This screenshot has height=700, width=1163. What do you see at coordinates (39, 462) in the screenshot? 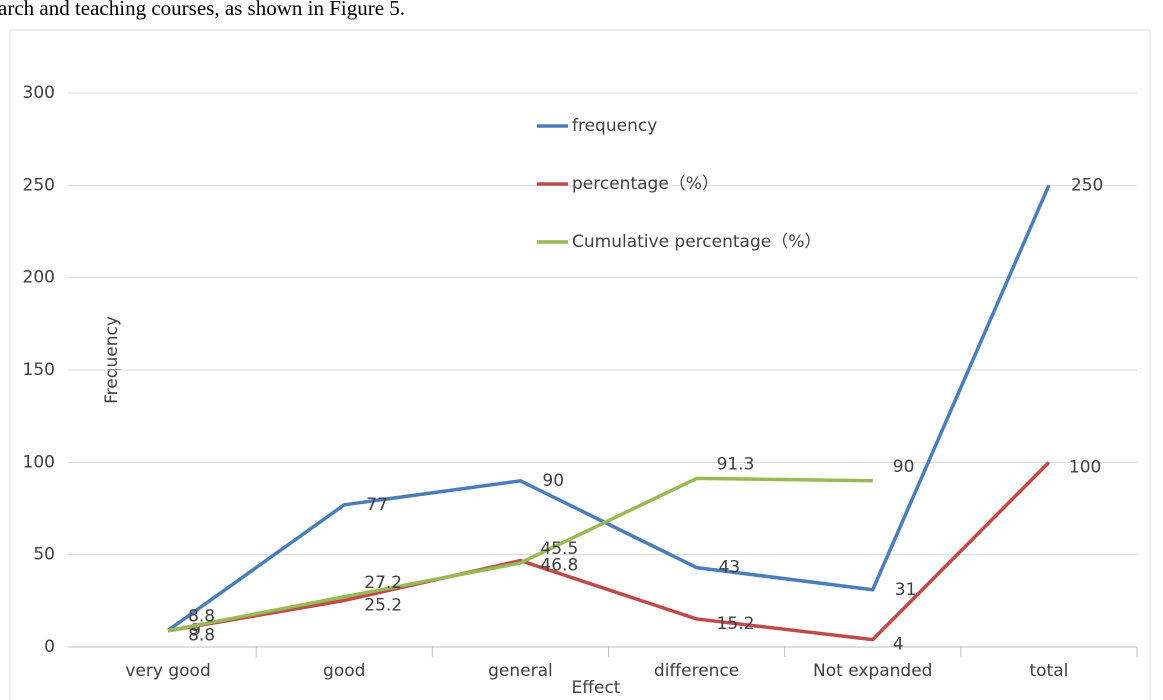
I see `y-tick-label: 100` at bounding box center [39, 462].